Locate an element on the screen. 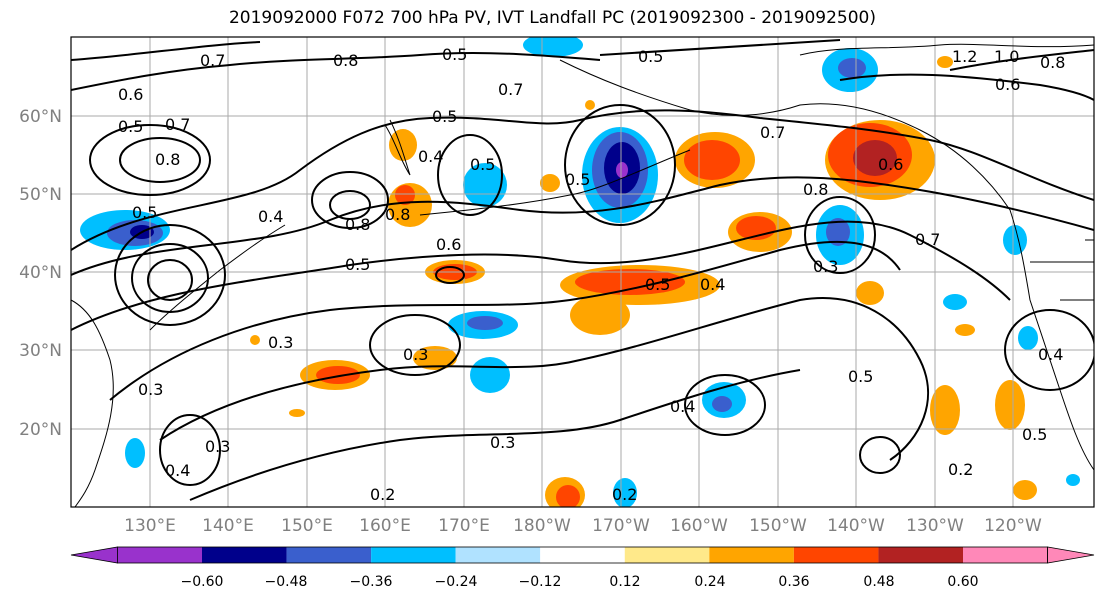  colorbar-tick-label: −0.24 is located at coordinates (456, 582).